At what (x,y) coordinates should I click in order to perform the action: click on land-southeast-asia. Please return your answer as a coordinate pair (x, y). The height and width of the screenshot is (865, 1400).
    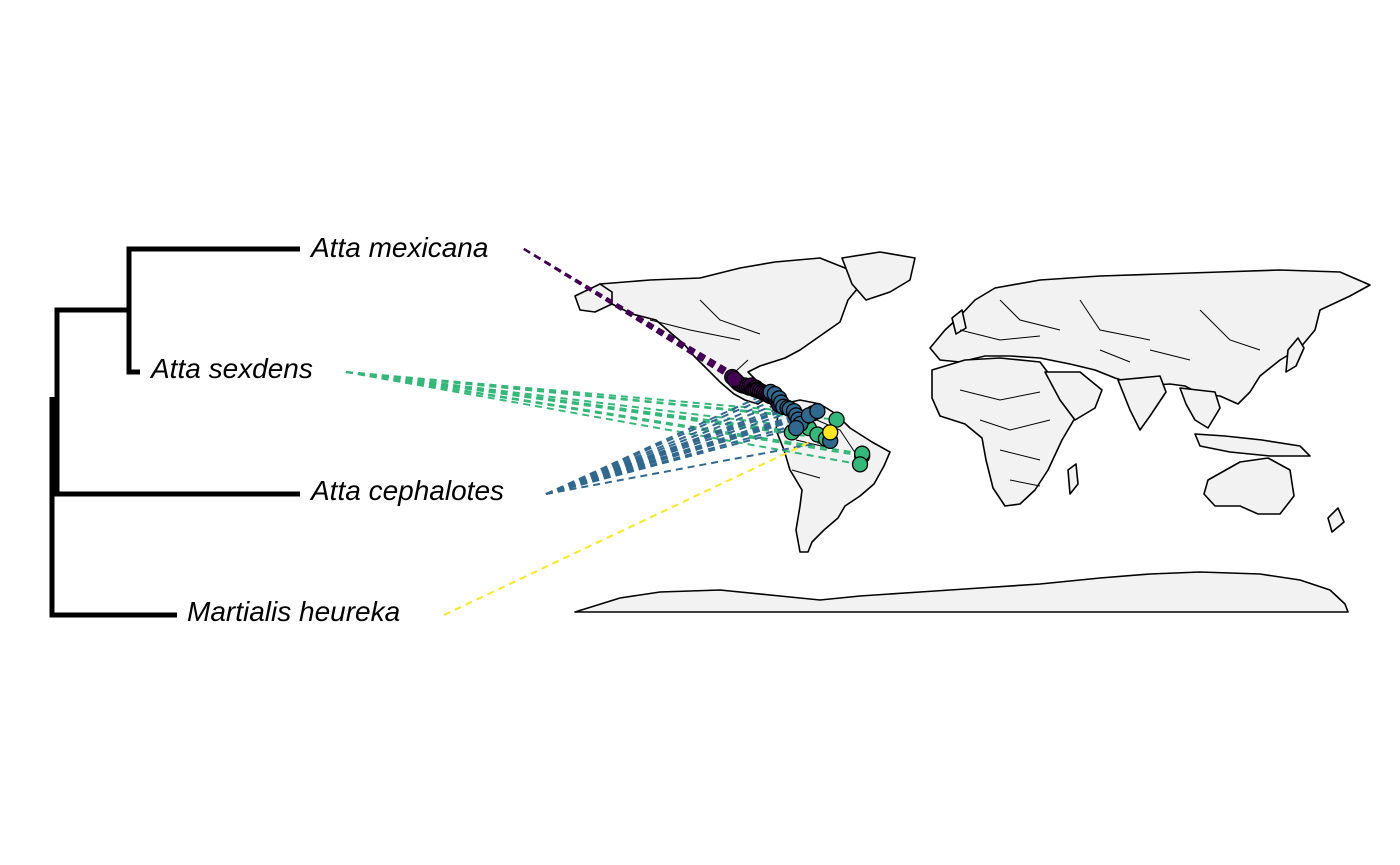
    Looking at the image, I should click on (1200, 408).